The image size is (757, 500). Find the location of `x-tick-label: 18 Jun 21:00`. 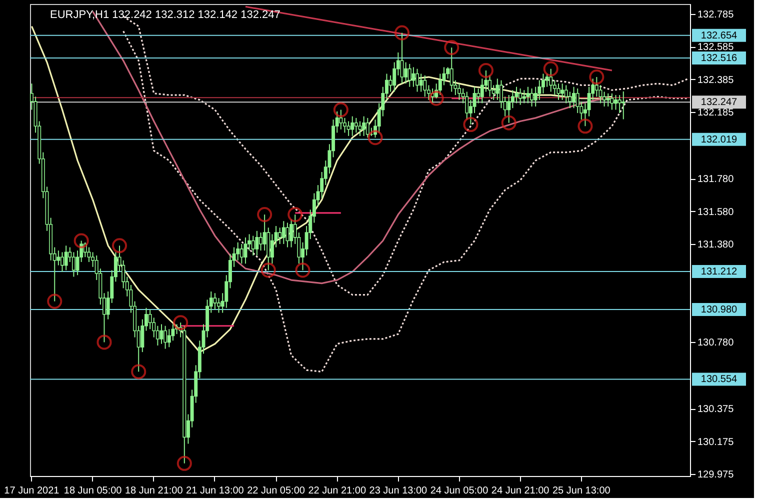

x-tick-label: 18 Jun 21:00 is located at coordinates (154, 491).